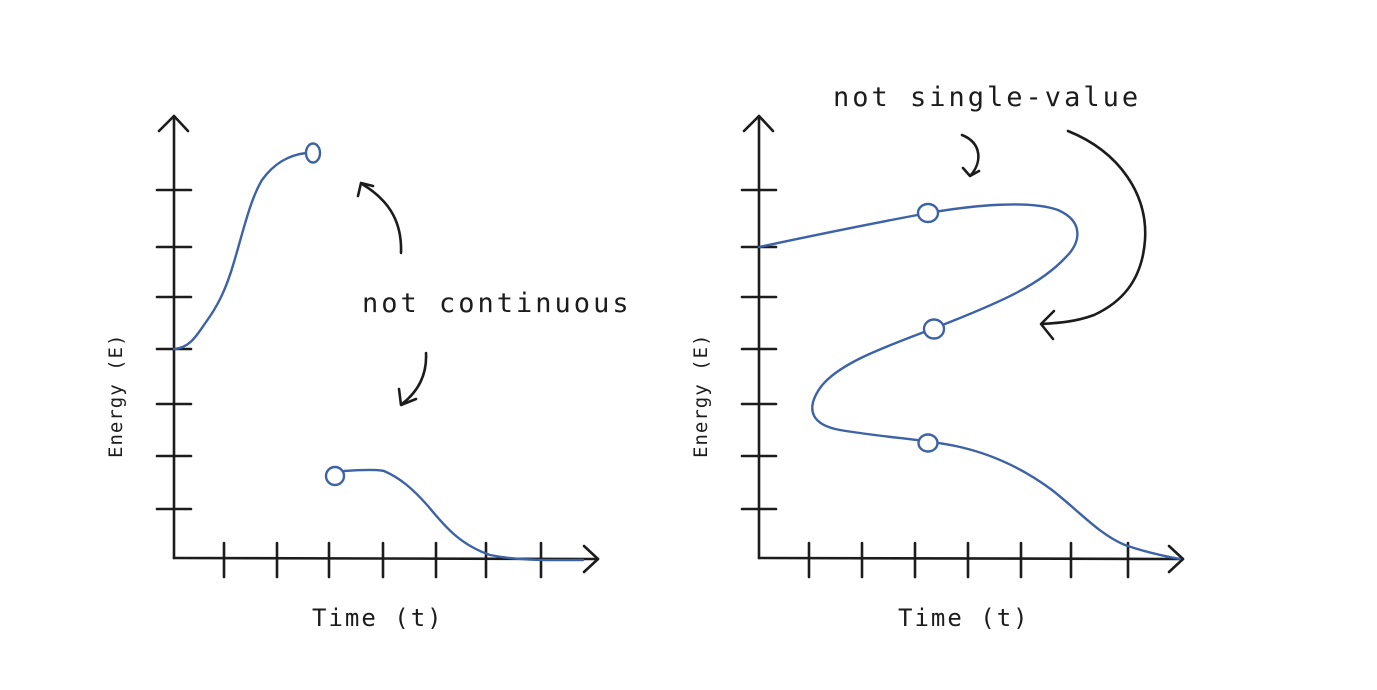  I want to click on right-x-ticks, so click(968, 560).